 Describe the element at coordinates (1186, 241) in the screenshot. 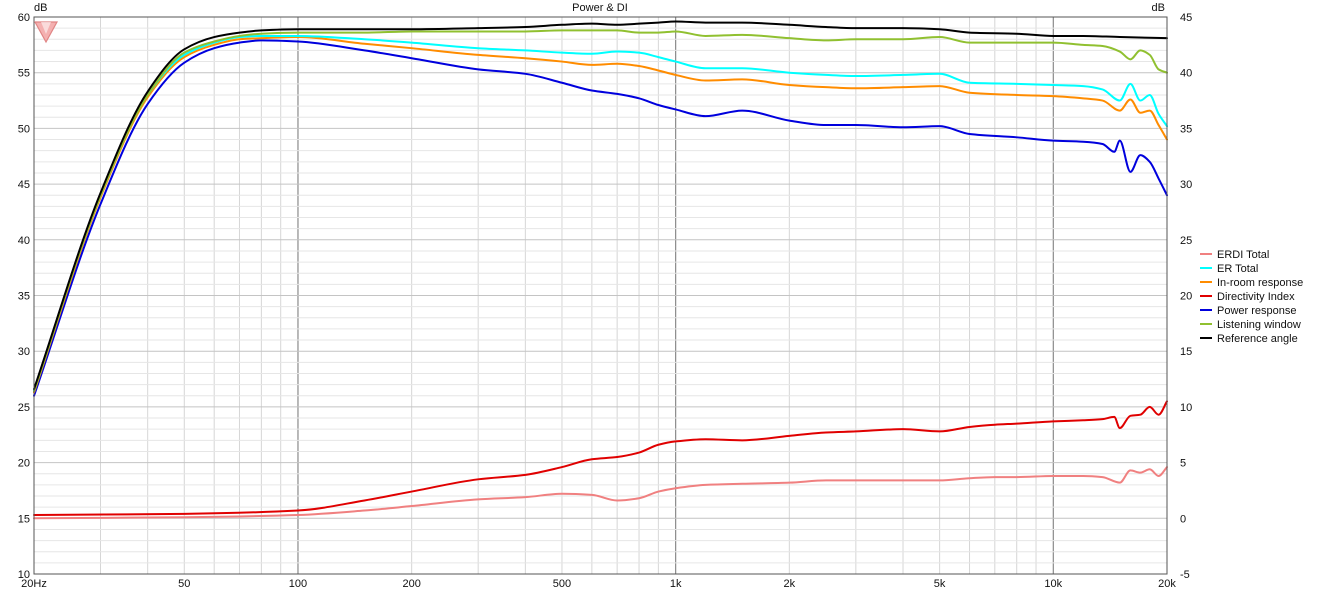

I see `y-right-tick-label: 25` at that location.